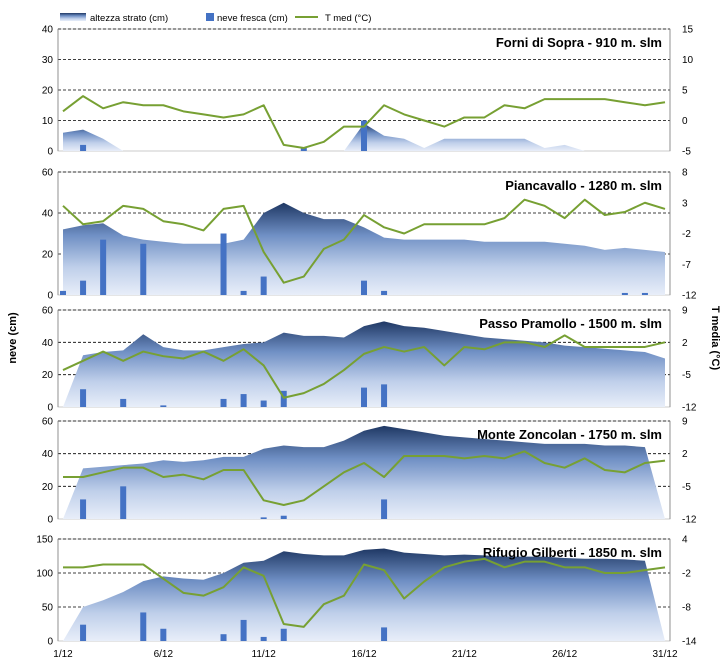 The height and width of the screenshot is (662, 722). What do you see at coordinates (685, 91) in the screenshot?
I see `right-tick-label: 5` at bounding box center [685, 91].